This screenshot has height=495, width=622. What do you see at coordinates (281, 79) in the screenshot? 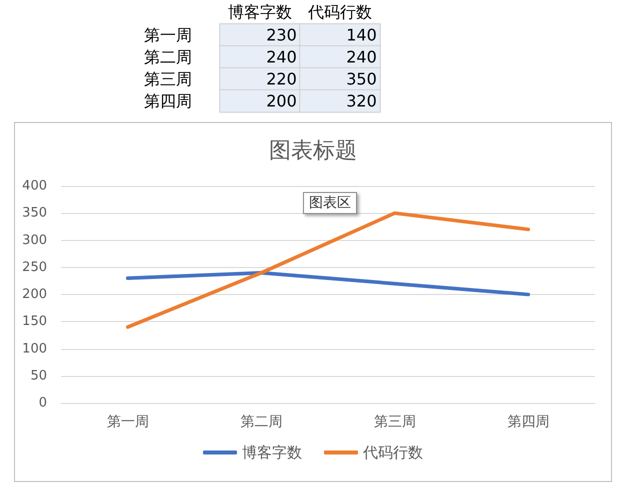
I see `data-label: 220` at bounding box center [281, 79].